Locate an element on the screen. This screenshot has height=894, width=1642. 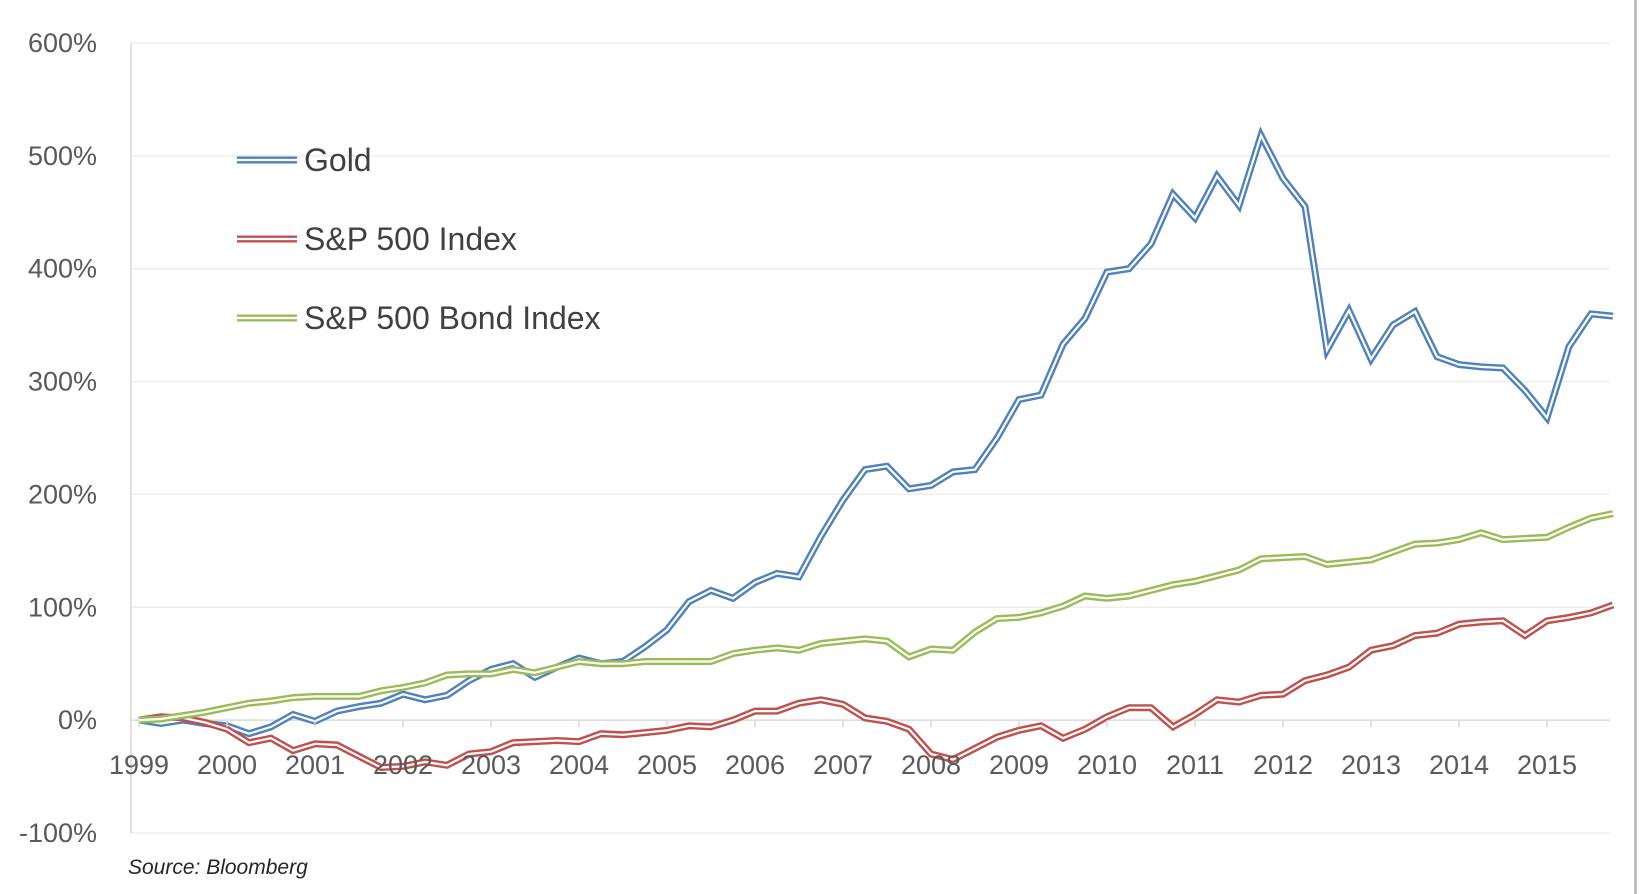
x-tick-label: 2002 is located at coordinates (403, 765).